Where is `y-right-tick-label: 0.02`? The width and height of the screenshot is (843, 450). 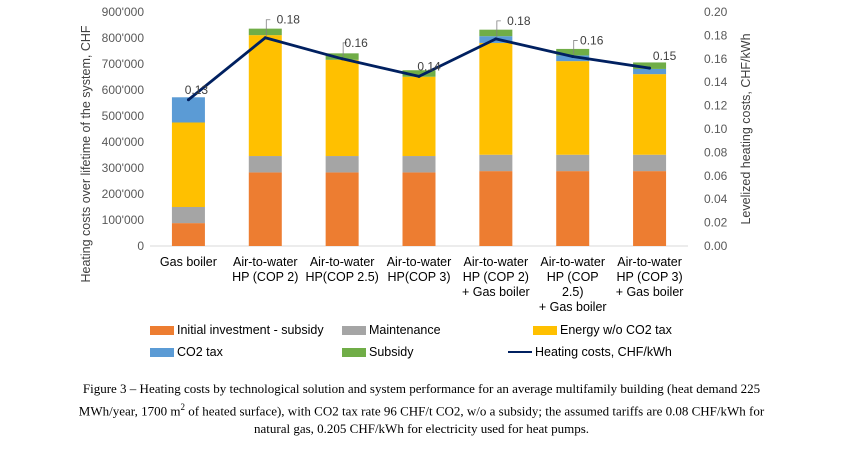 y-right-tick-label: 0.02 is located at coordinates (716, 223).